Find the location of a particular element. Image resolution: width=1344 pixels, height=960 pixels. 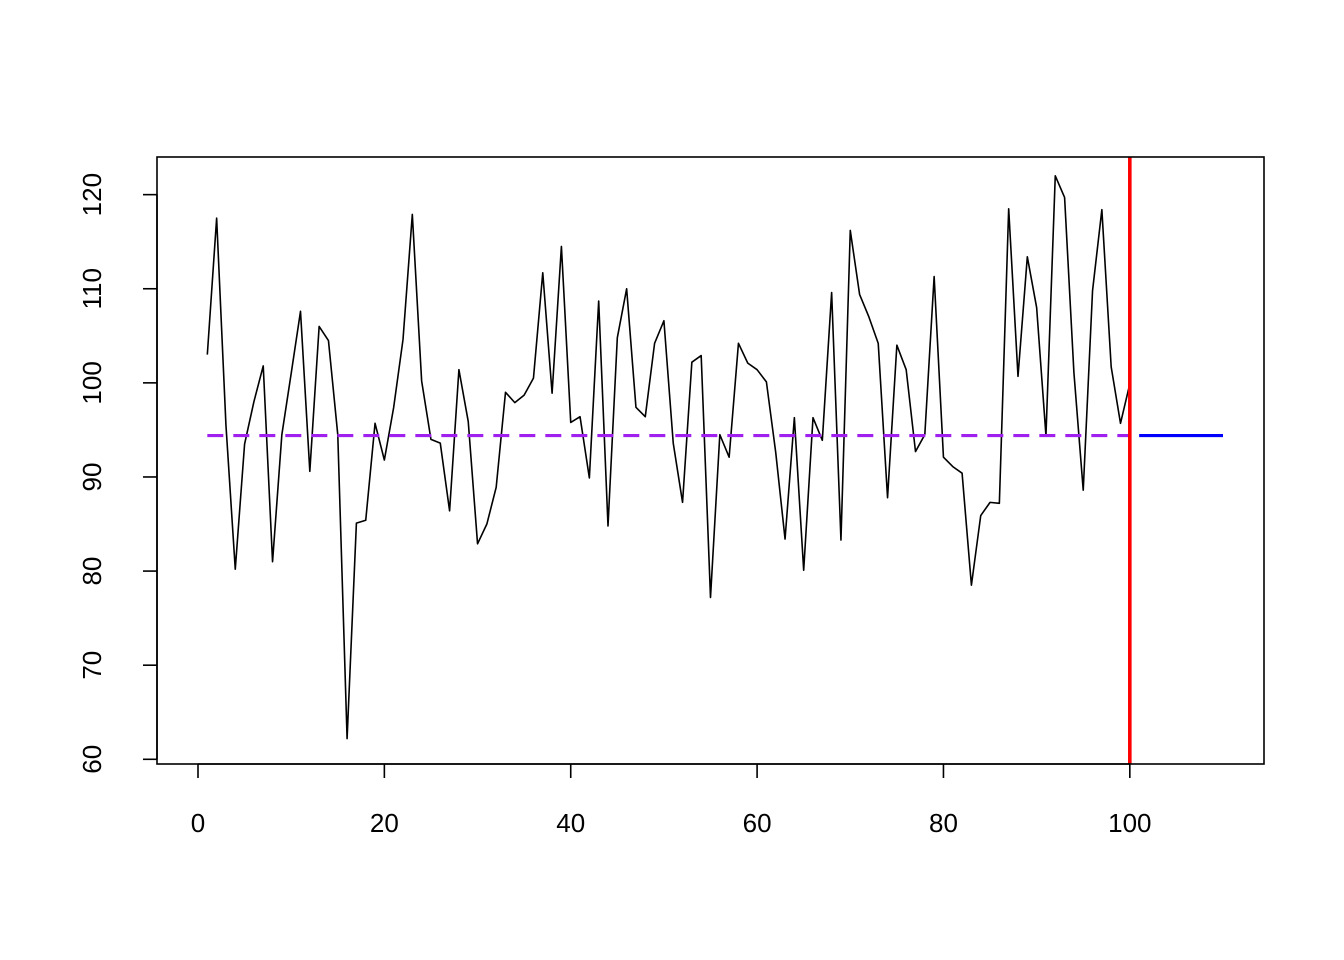

y-tick-label: 80 is located at coordinates (92, 571).